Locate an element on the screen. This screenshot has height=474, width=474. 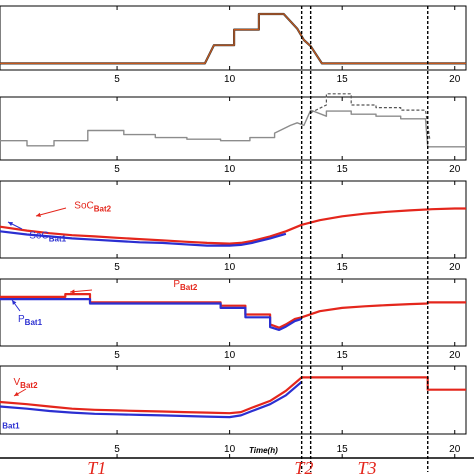
period-labels: T1 T2 T3 is located at coordinates (231, 466).